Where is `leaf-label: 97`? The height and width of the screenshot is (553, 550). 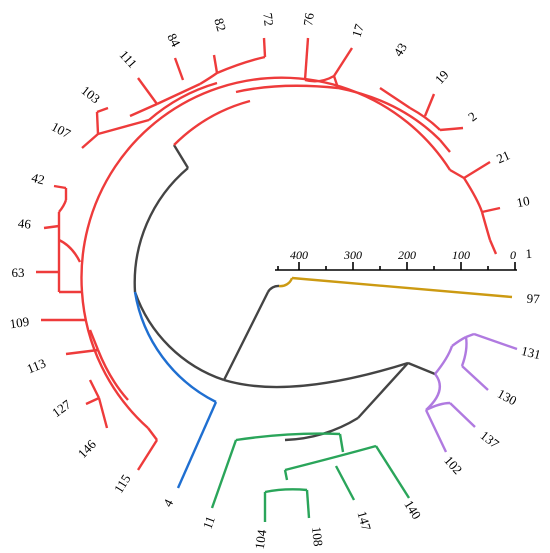 leaf-label: 97 is located at coordinates (533, 299).